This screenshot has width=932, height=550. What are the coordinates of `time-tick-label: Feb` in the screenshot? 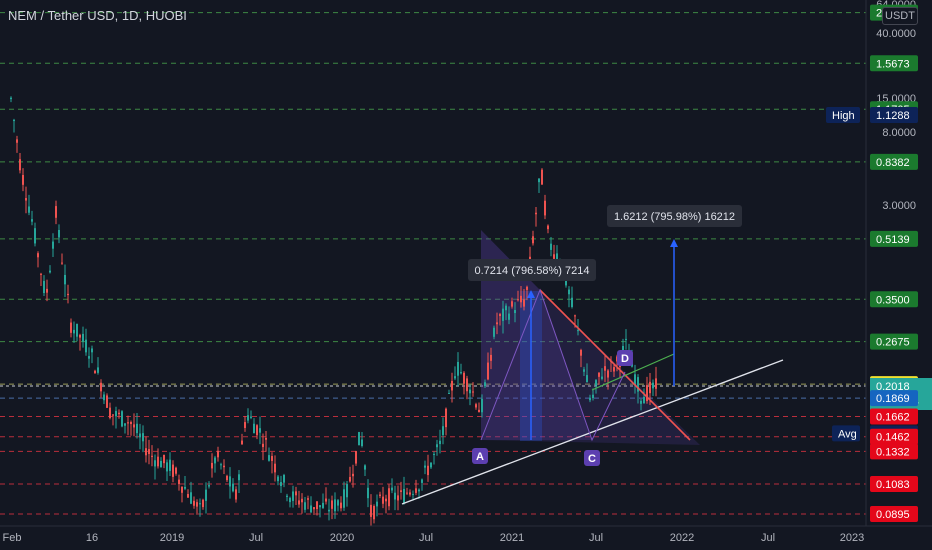 It's located at (12, 538).